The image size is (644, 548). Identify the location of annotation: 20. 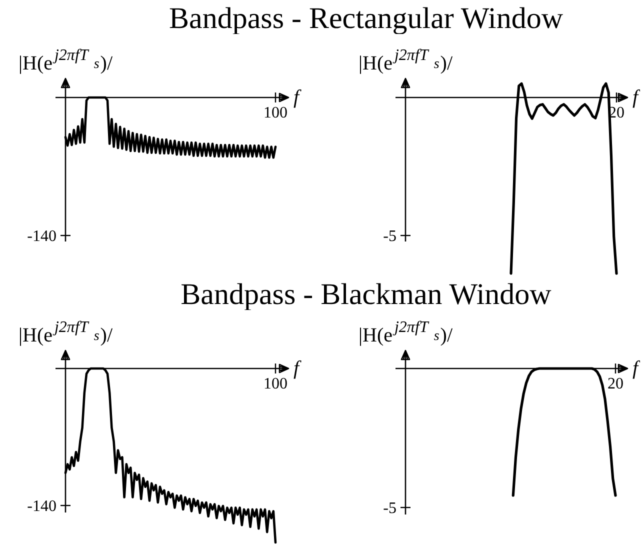
(616, 384).